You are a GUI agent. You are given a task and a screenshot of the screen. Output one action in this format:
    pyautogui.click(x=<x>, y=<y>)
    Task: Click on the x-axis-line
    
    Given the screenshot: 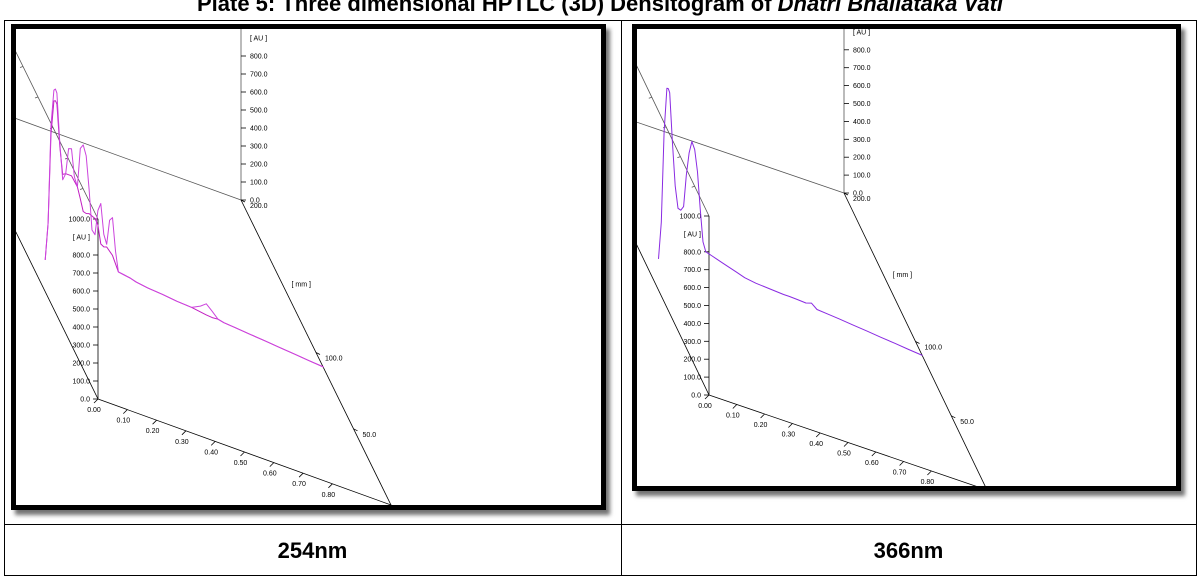 What is the action you would take?
    pyautogui.click(x=842, y=440)
    